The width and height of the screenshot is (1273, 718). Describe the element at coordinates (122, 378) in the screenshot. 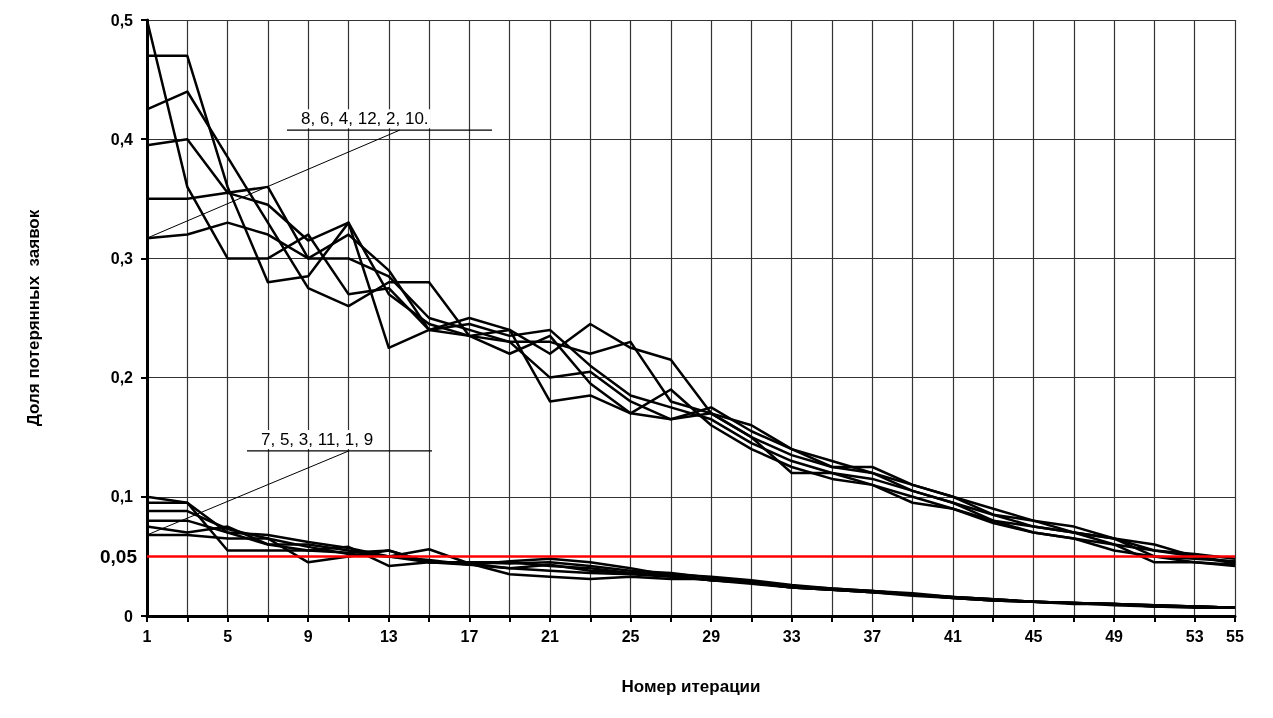

I see `y-tick-label: 0,2` at that location.